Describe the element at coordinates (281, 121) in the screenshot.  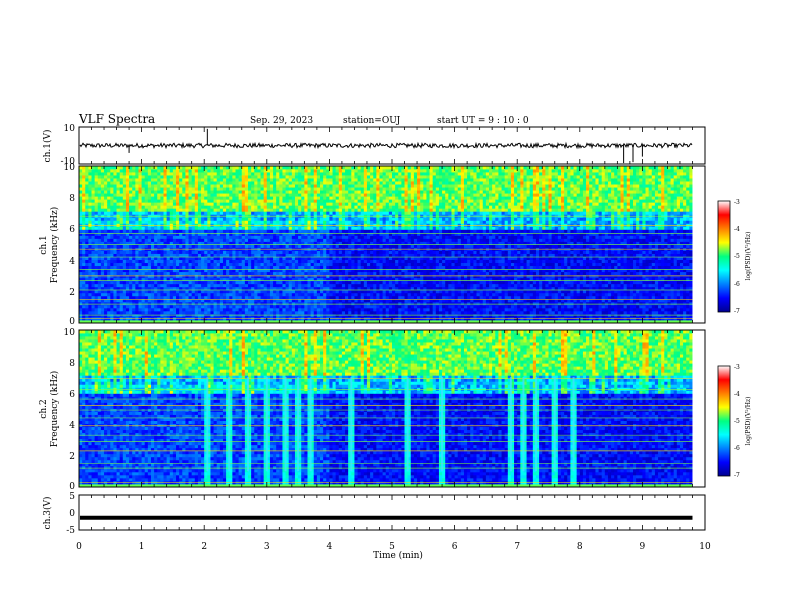
I see `header-date: Sep. 29, 2023` at that location.